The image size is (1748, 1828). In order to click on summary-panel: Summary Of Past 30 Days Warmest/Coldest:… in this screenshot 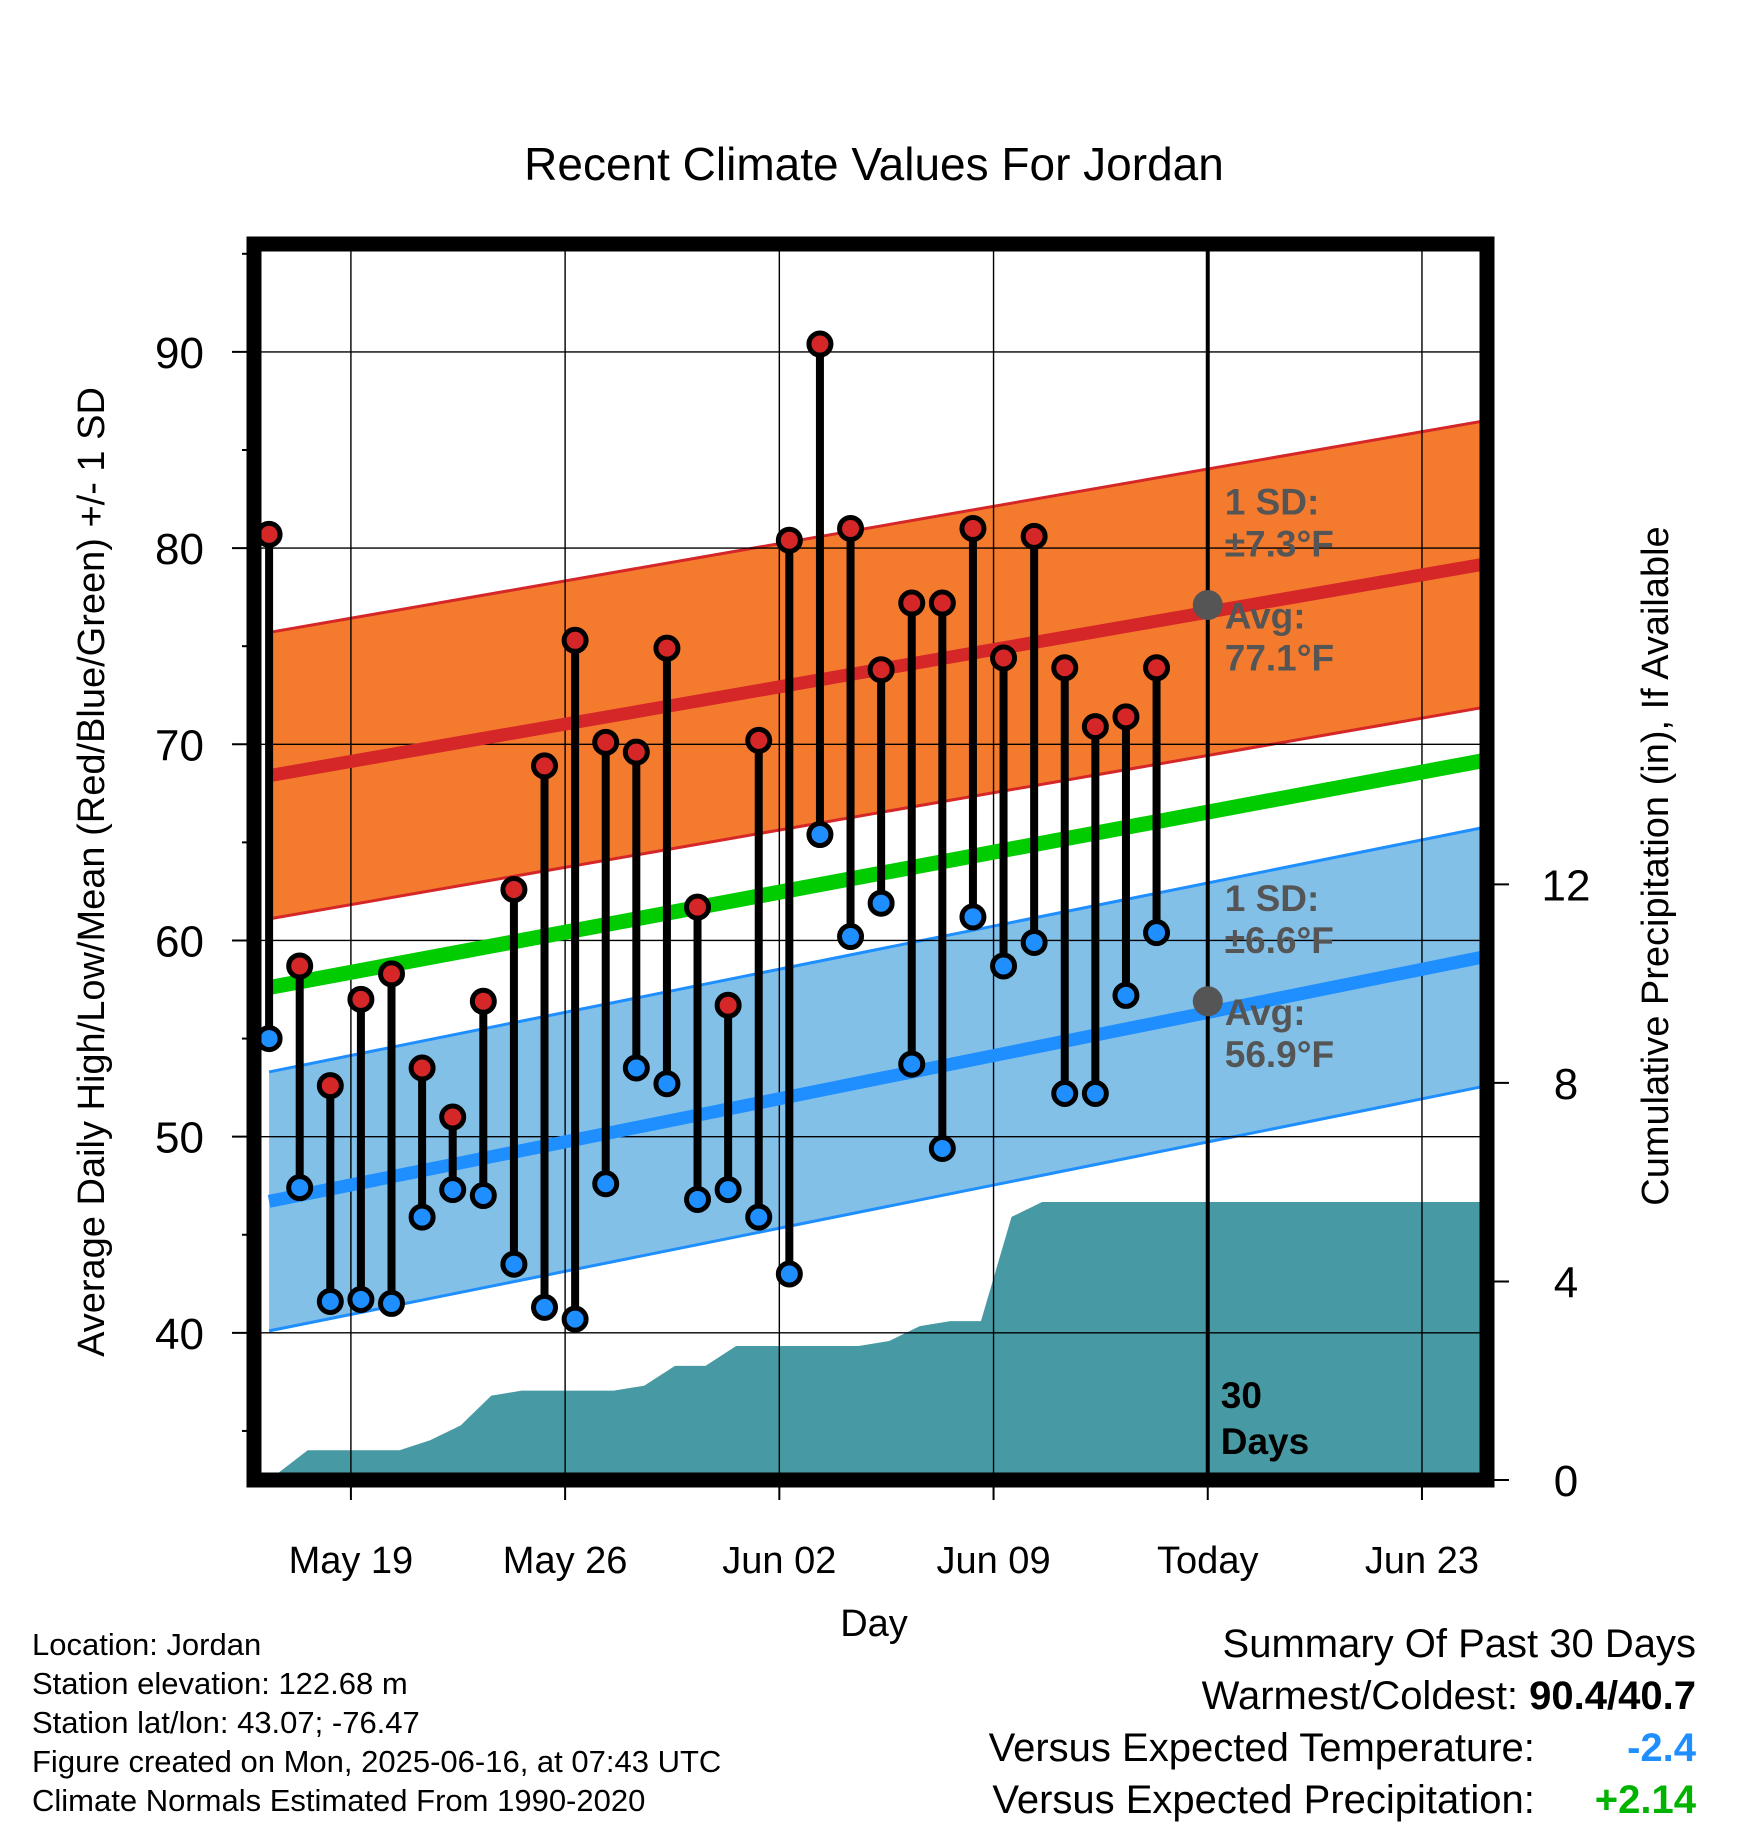, I will do `click(1342, 1722)`.